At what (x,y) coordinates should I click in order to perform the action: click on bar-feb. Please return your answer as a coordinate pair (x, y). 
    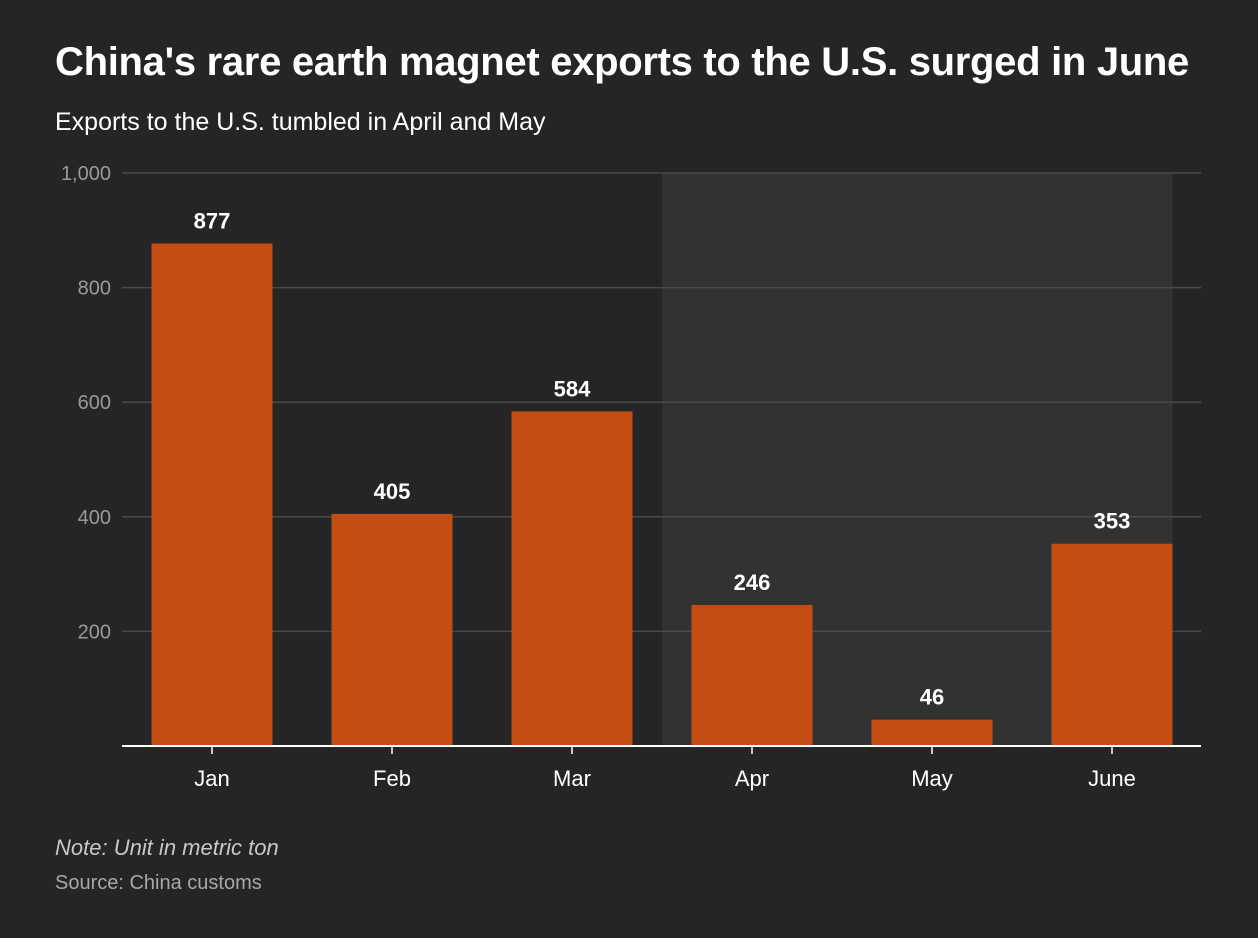
    Looking at the image, I should click on (392, 629).